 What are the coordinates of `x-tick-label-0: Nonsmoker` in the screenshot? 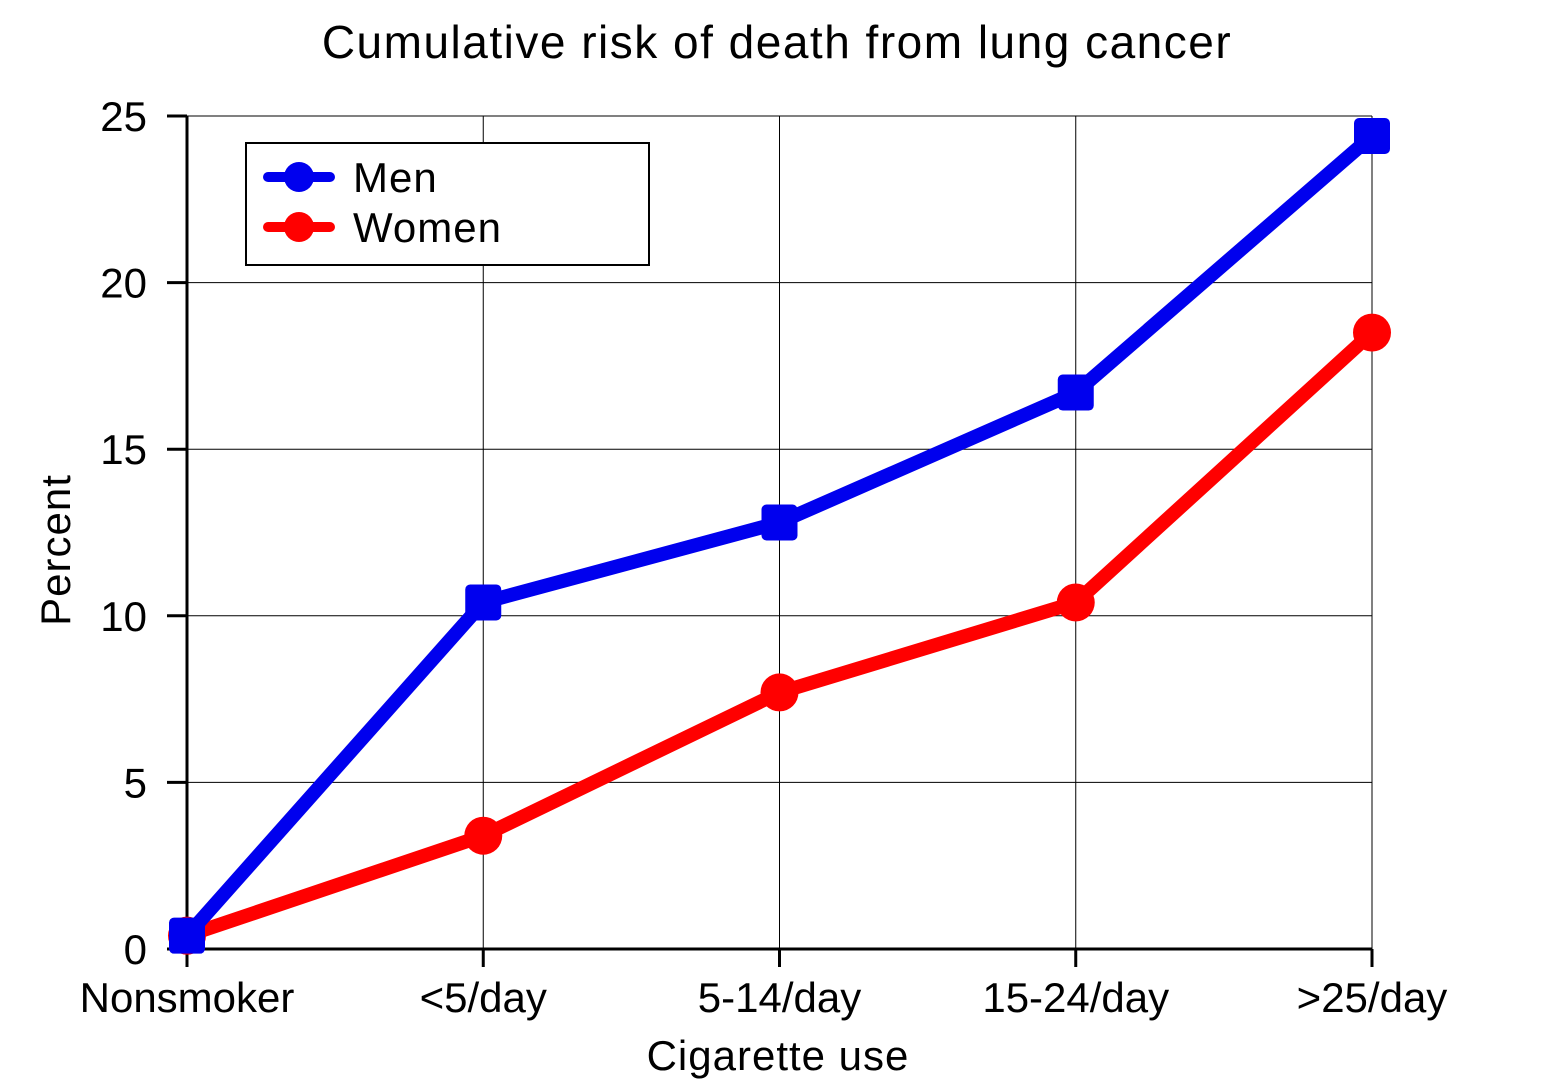 It's located at (187, 997).